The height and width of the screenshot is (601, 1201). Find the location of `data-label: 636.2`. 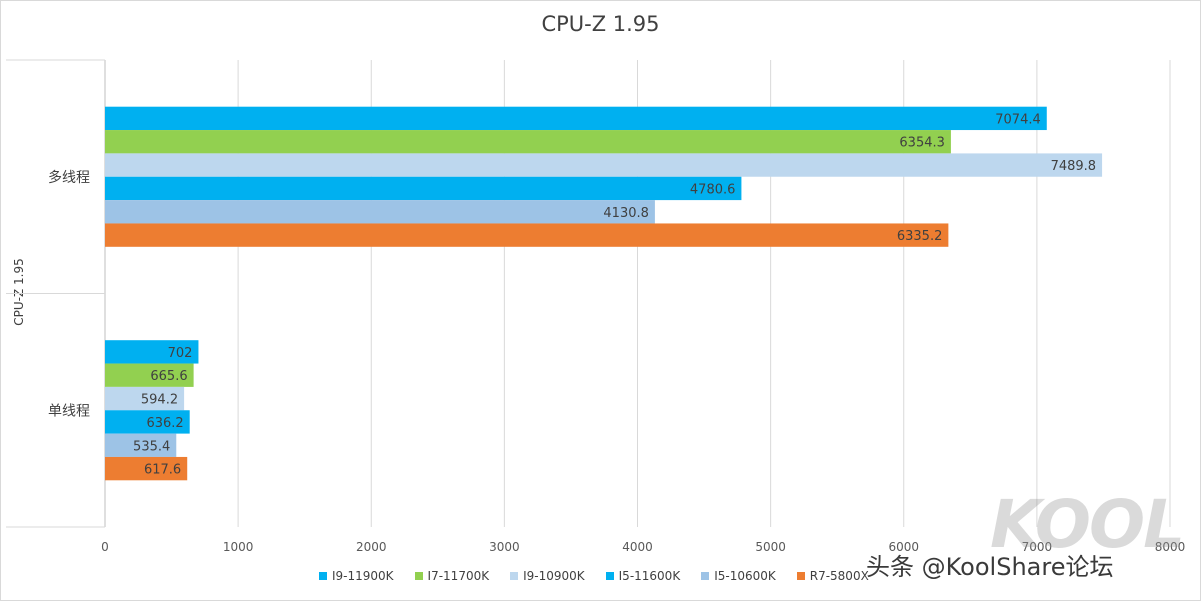

data-label: 636.2 is located at coordinates (164, 423).